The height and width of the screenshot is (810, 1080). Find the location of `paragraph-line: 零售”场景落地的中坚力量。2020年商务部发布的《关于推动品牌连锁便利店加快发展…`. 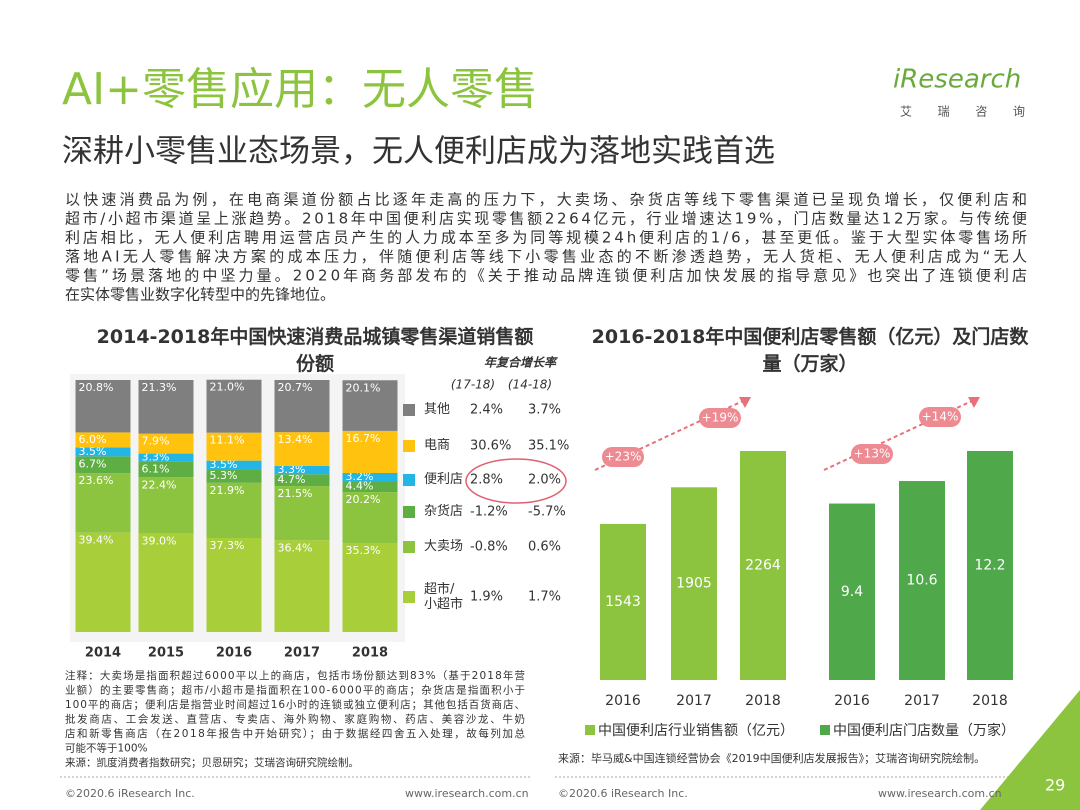

paragraph-line: 零售”场景落地的中坚力量。2020年商务部发布的《关于推动品牌连锁便利店加快发展… is located at coordinates (546, 276).